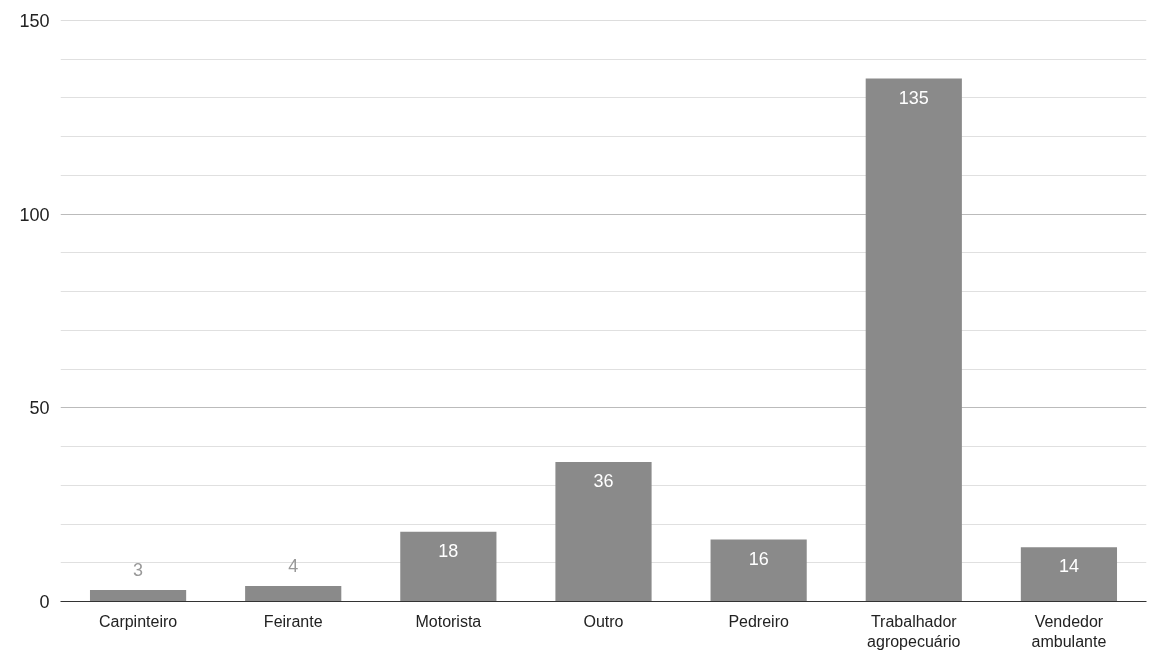 This screenshot has height=661, width=1161. I want to click on x-tick-label: Trabalhador agropecuário, so click(914, 631).